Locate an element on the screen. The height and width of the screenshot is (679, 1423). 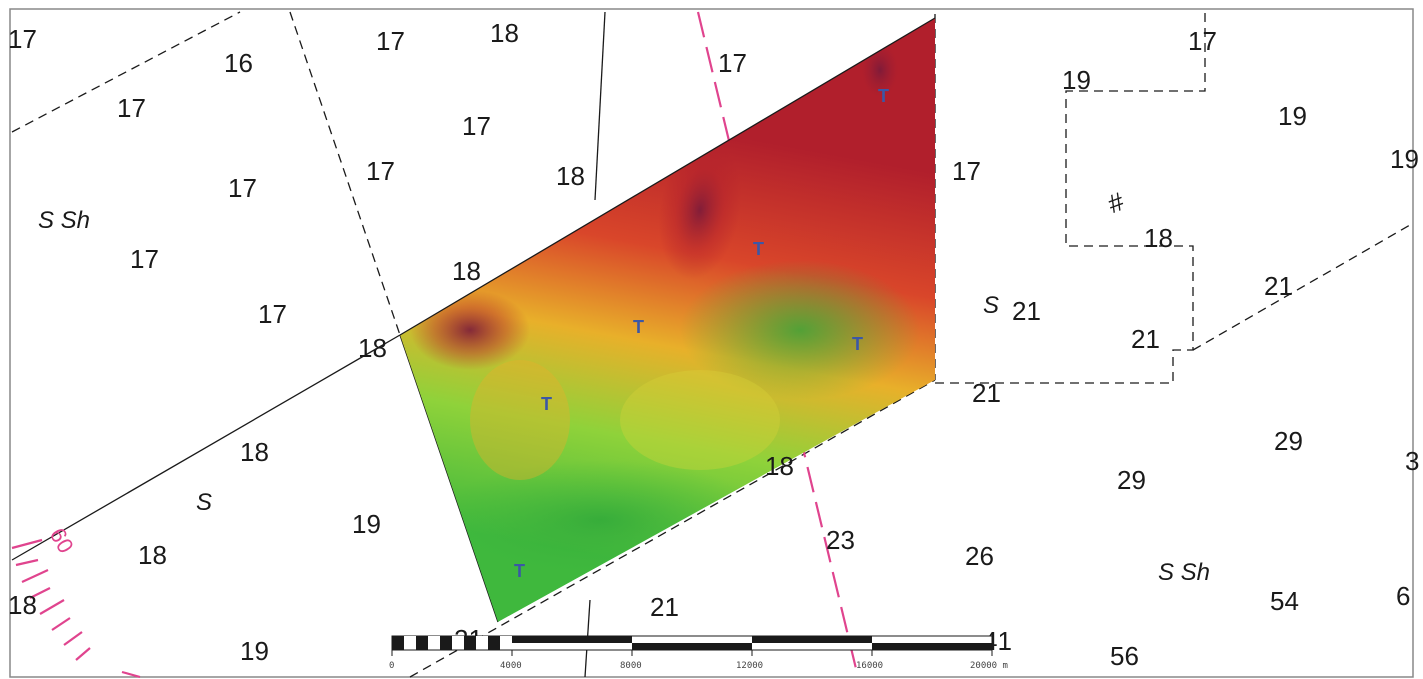
dashed-line-east is located at coordinates (1301, 287).